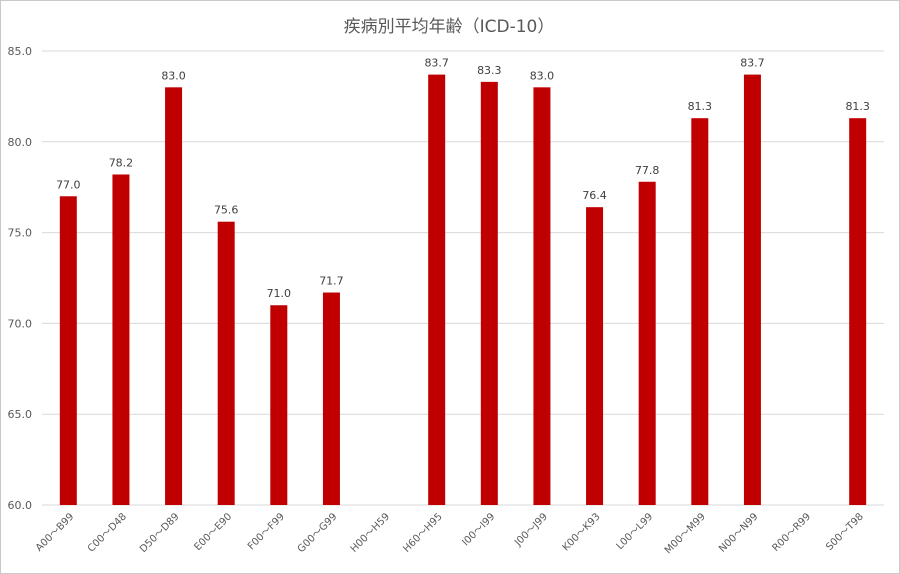 The width and height of the screenshot is (900, 574). Describe the element at coordinates (422, 532) in the screenshot. I see `x-tick-label: H60～H95` at that location.